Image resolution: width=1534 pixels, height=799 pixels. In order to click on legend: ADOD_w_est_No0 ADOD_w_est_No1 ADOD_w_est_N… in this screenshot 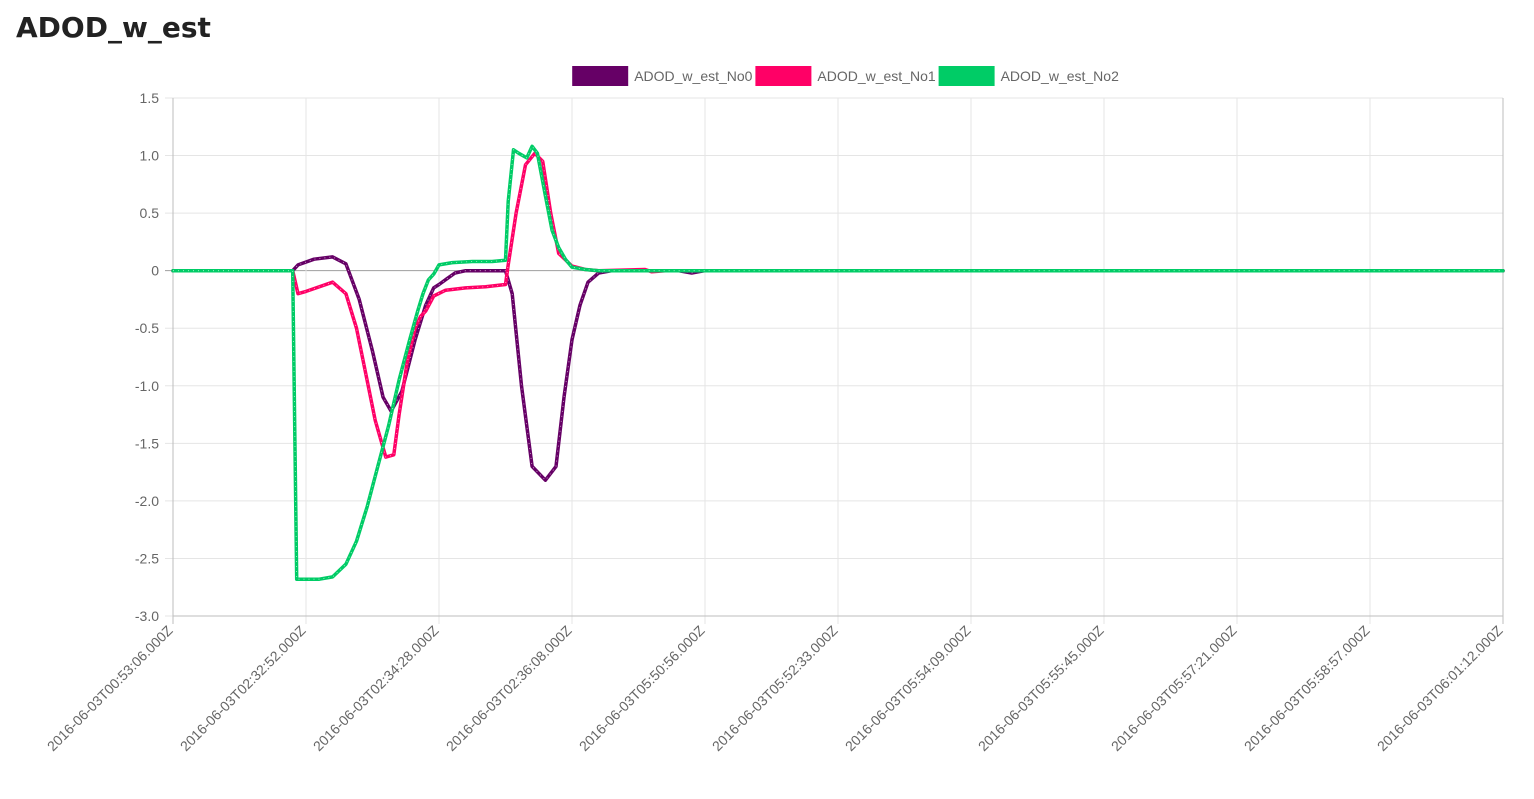, I will do `click(845, 76)`.